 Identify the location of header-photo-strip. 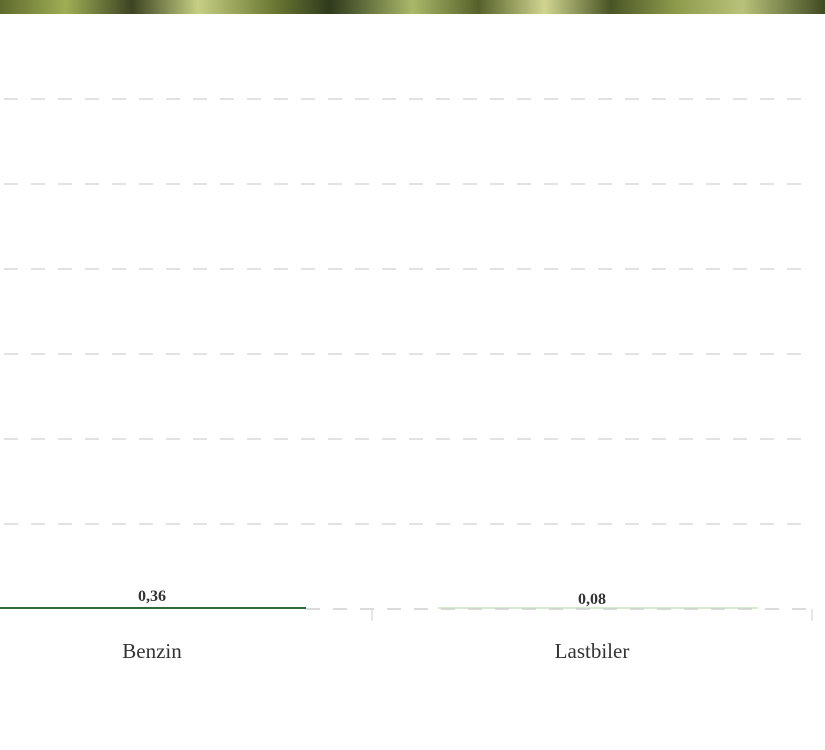
(412, 7).